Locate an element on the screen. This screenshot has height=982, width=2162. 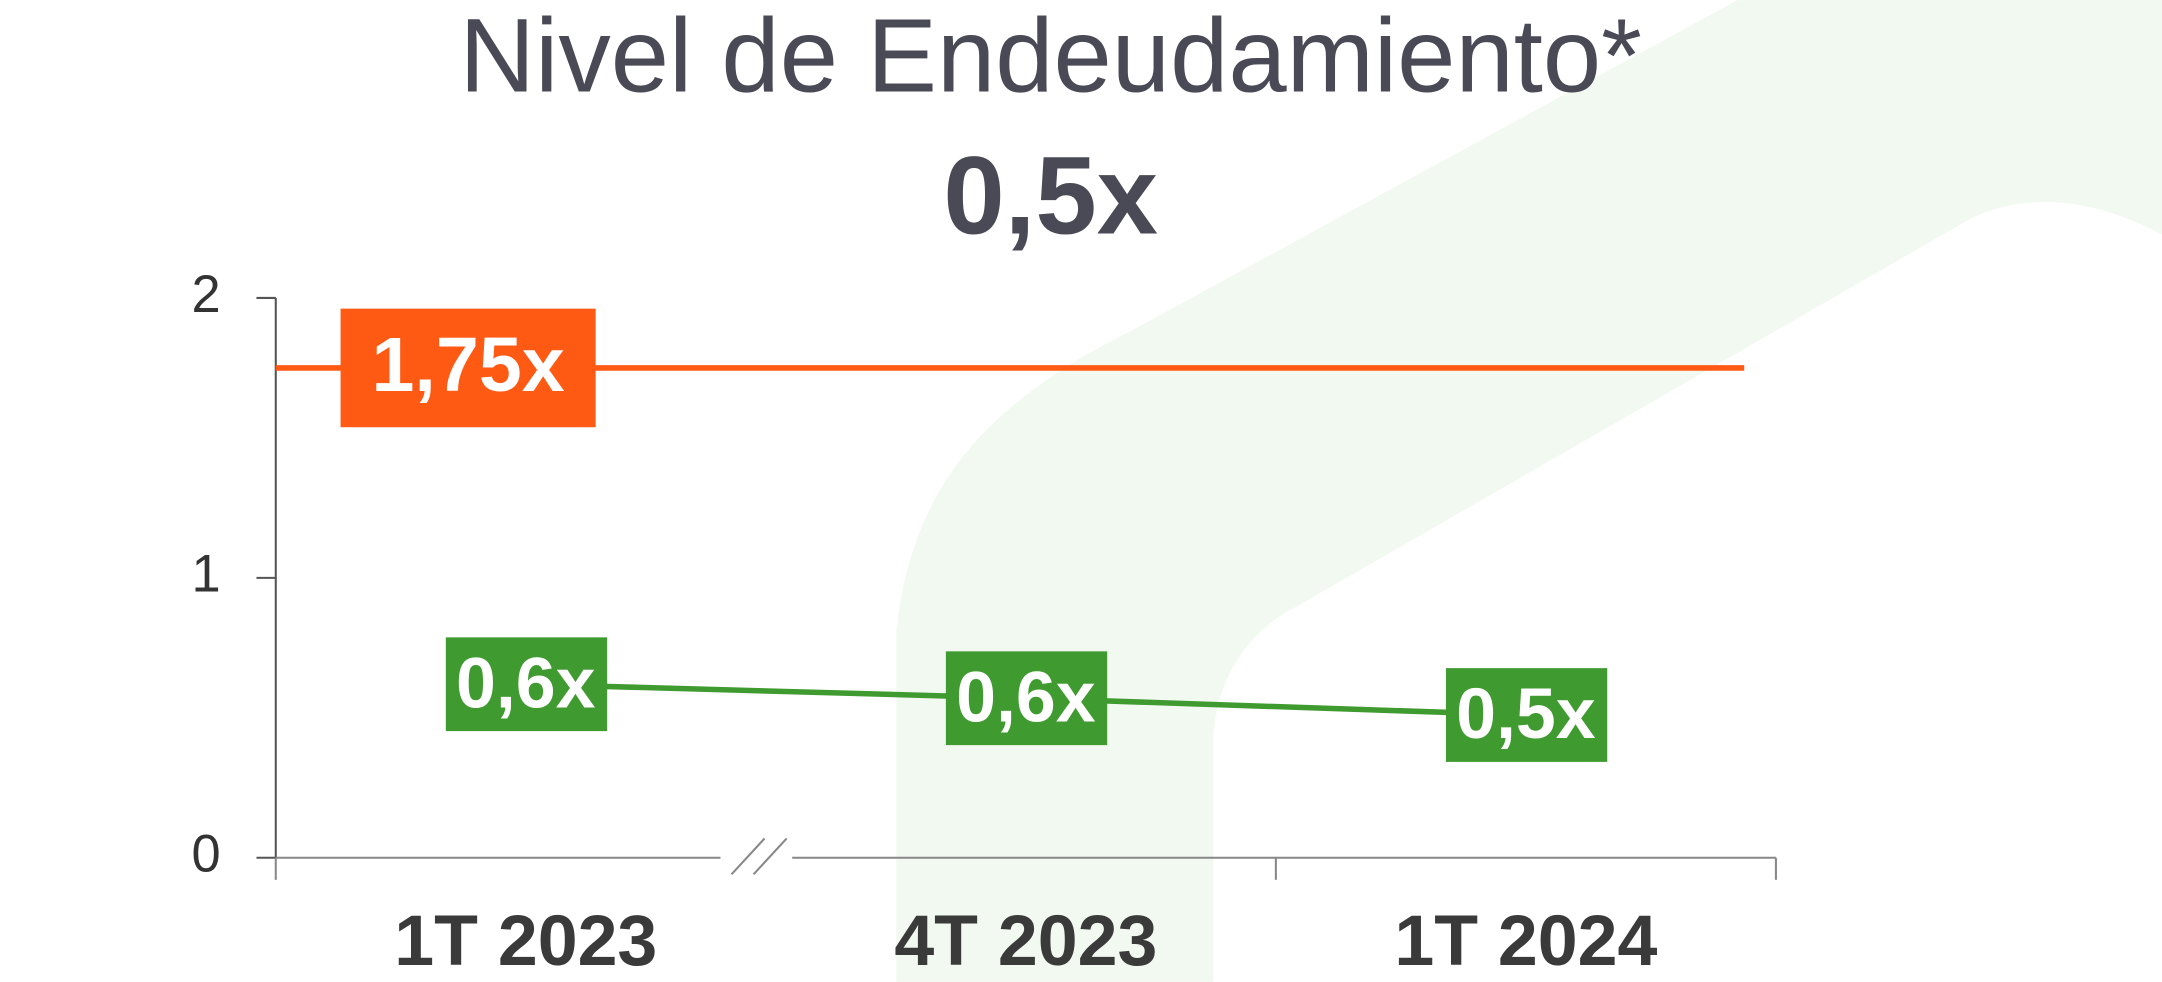
y-tick-label: 2 is located at coordinates (205, 295).